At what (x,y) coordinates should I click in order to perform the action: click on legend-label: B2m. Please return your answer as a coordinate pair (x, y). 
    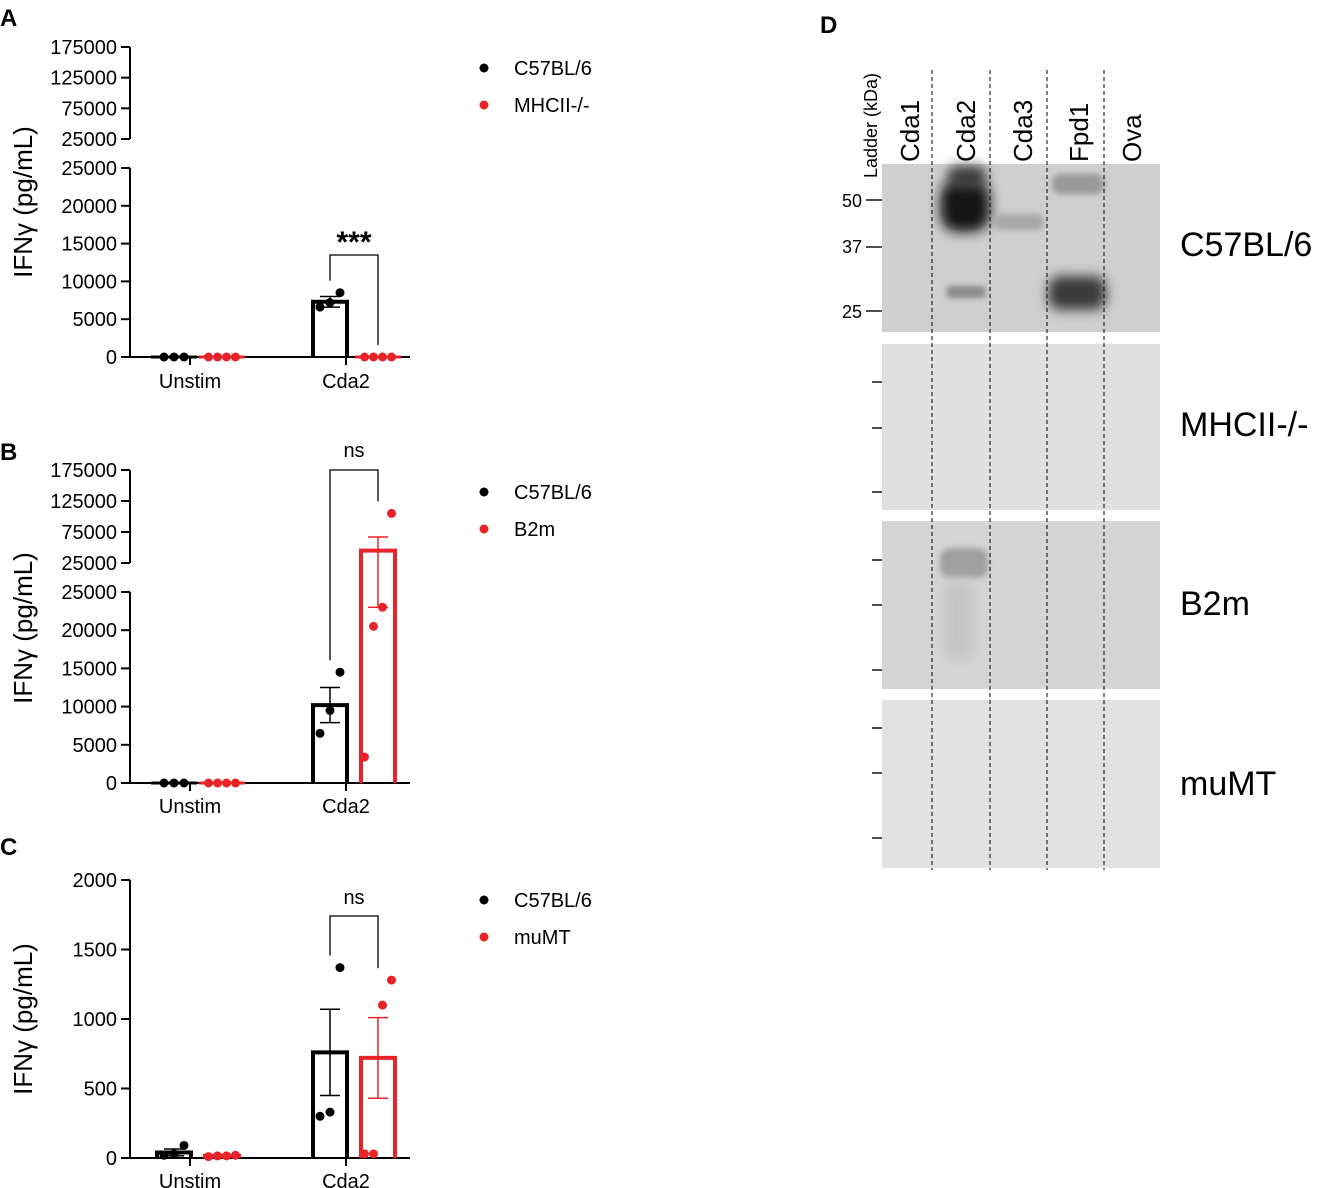
    Looking at the image, I should click on (534, 530).